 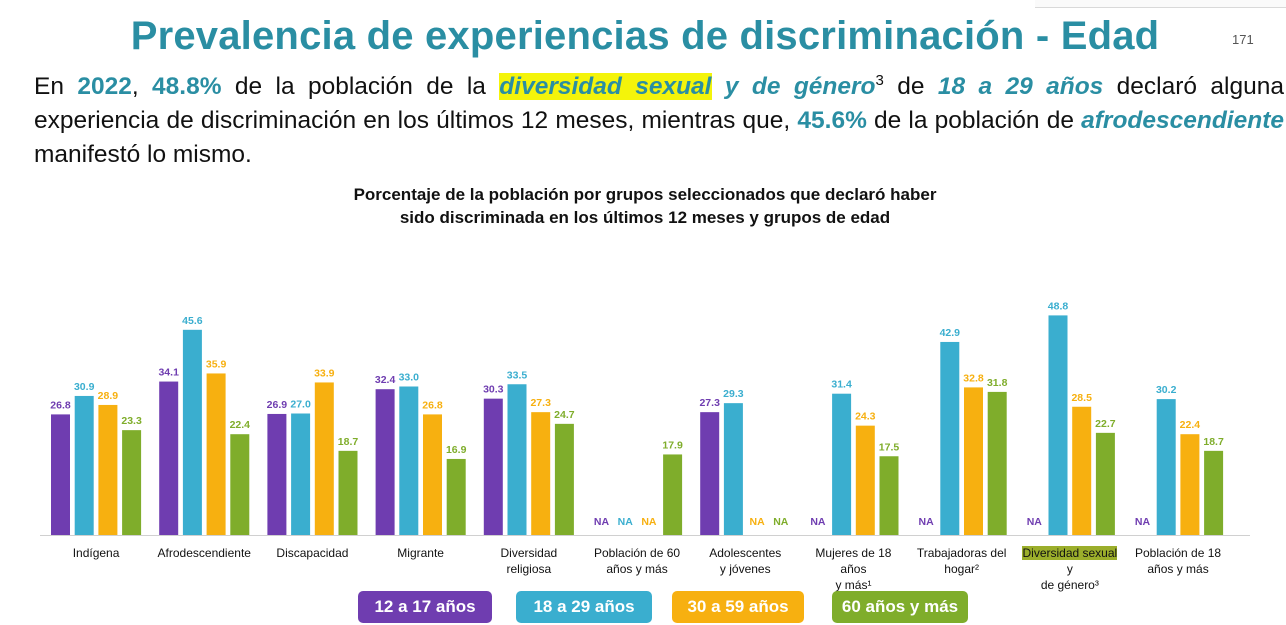 What do you see at coordinates (56, 86) in the screenshot?
I see `intro-text: En` at bounding box center [56, 86].